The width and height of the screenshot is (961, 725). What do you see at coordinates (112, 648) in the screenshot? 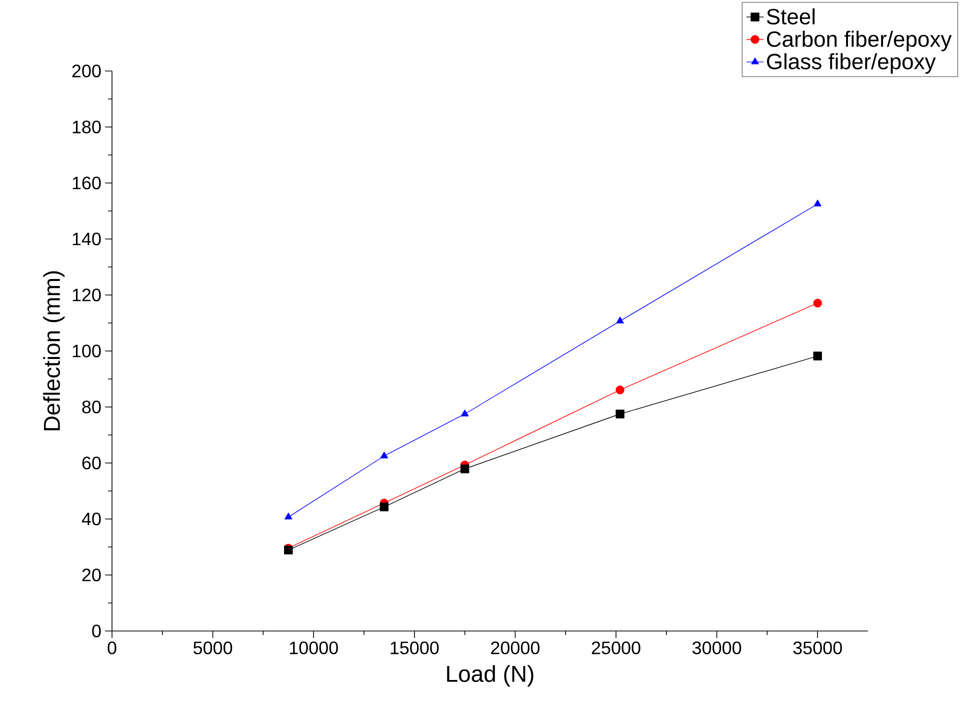
I see `x-tick-label: 0` at bounding box center [112, 648].